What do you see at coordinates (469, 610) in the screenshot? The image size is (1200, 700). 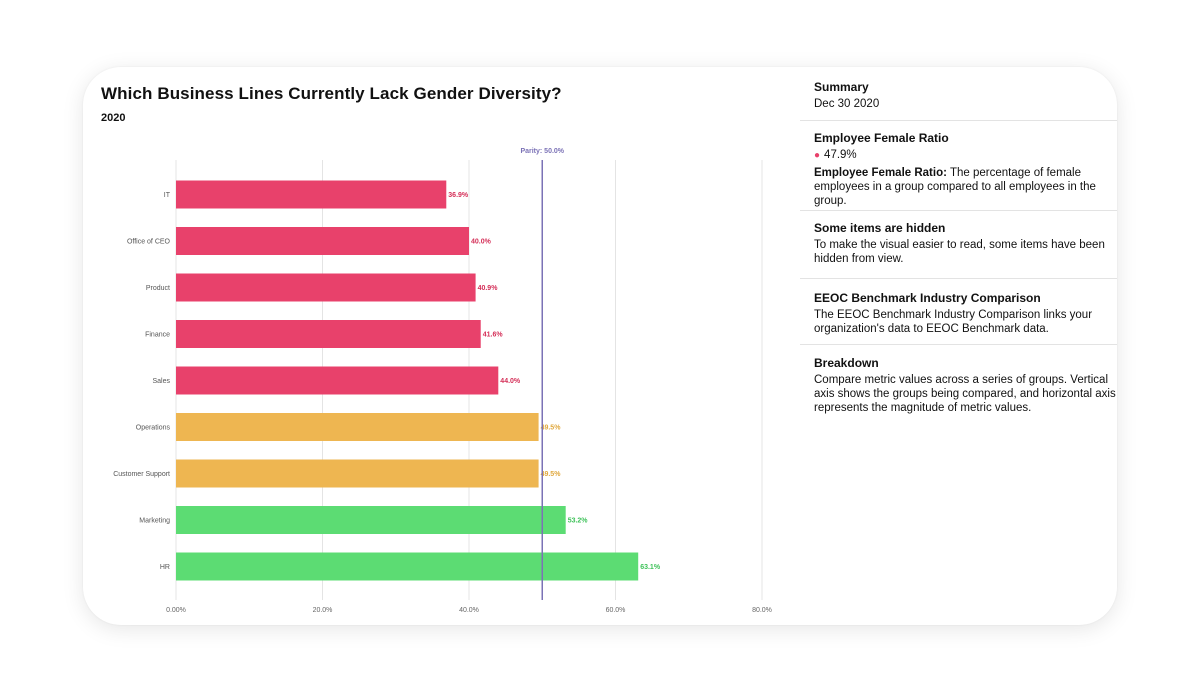 I see `x-tick-label: 40.0%` at bounding box center [469, 610].